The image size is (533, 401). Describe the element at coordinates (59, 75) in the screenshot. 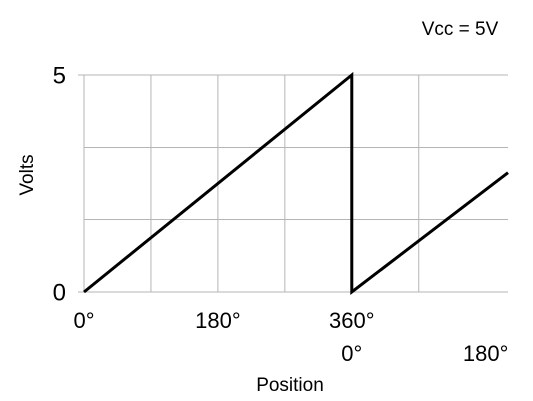

I see `y-tick-label: 5` at that location.